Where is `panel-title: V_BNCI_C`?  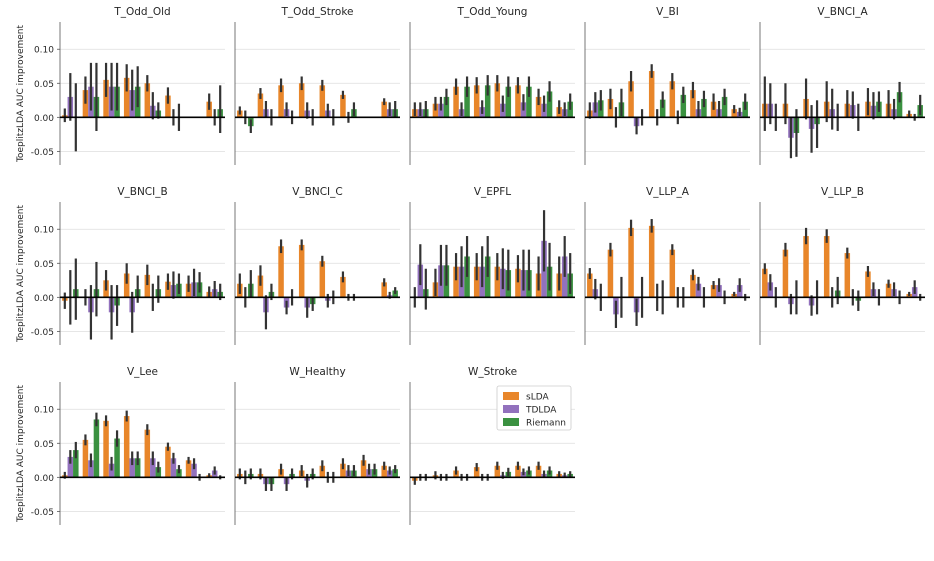 panel-title: V_BNCI_C is located at coordinates (317, 192).